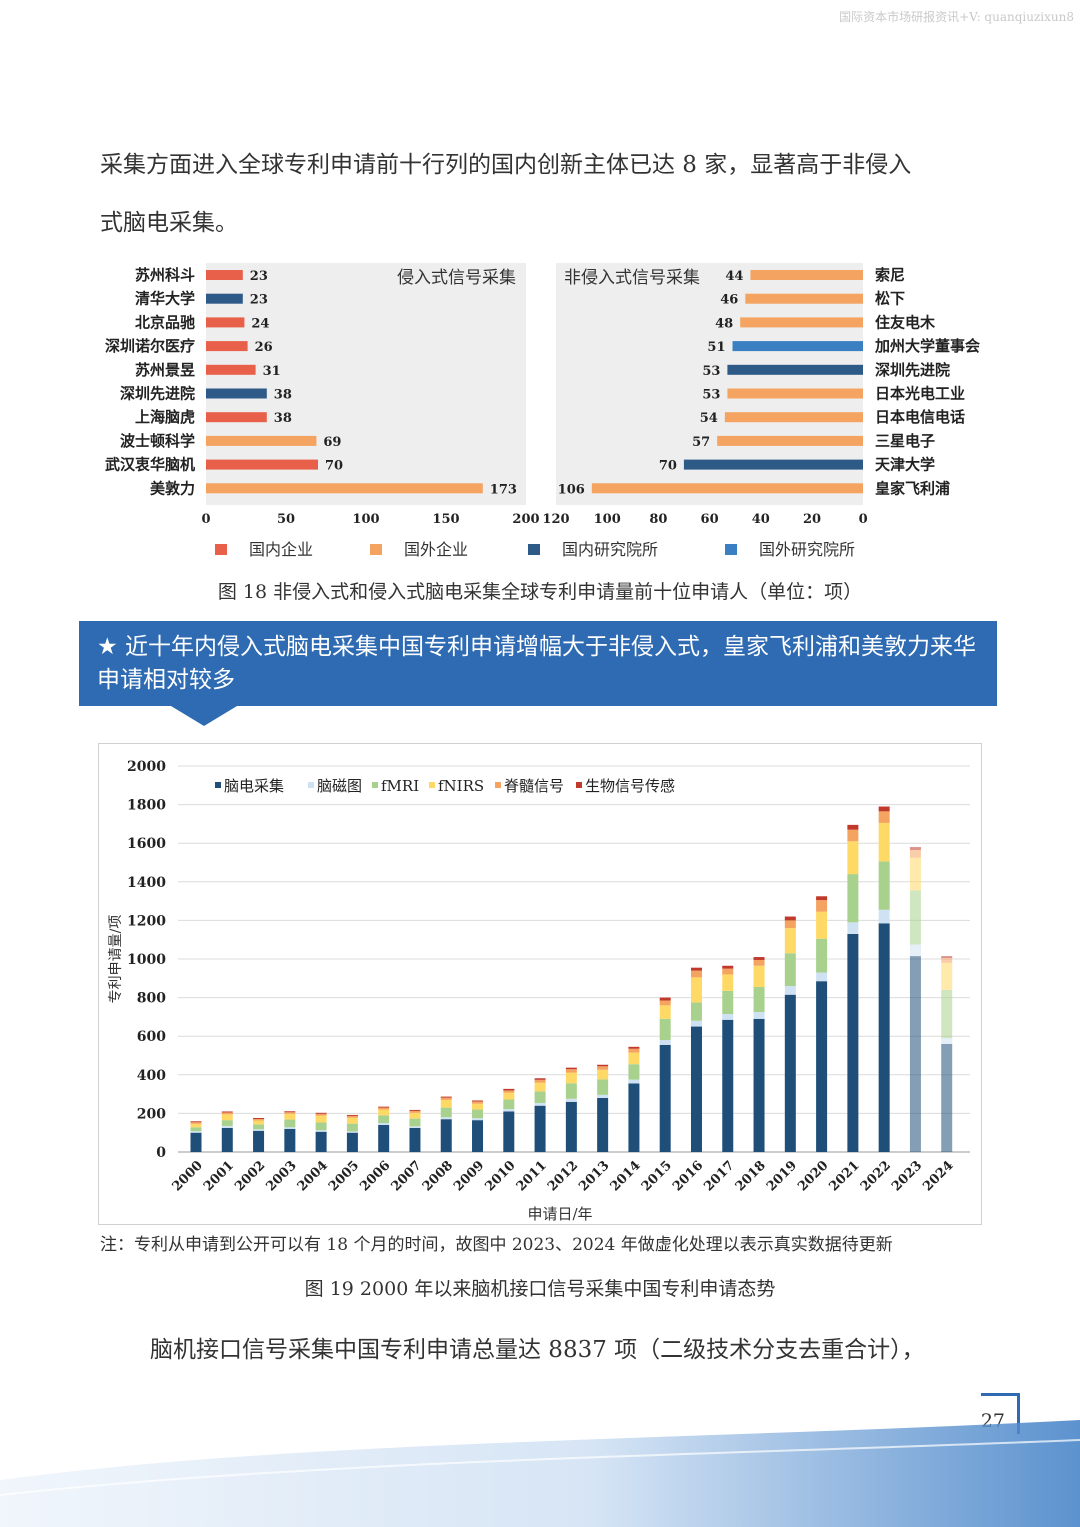 This screenshot has height=1527, width=1080. Describe the element at coordinates (445, 519) in the screenshot. I see `left-x-tick: 150` at that location.